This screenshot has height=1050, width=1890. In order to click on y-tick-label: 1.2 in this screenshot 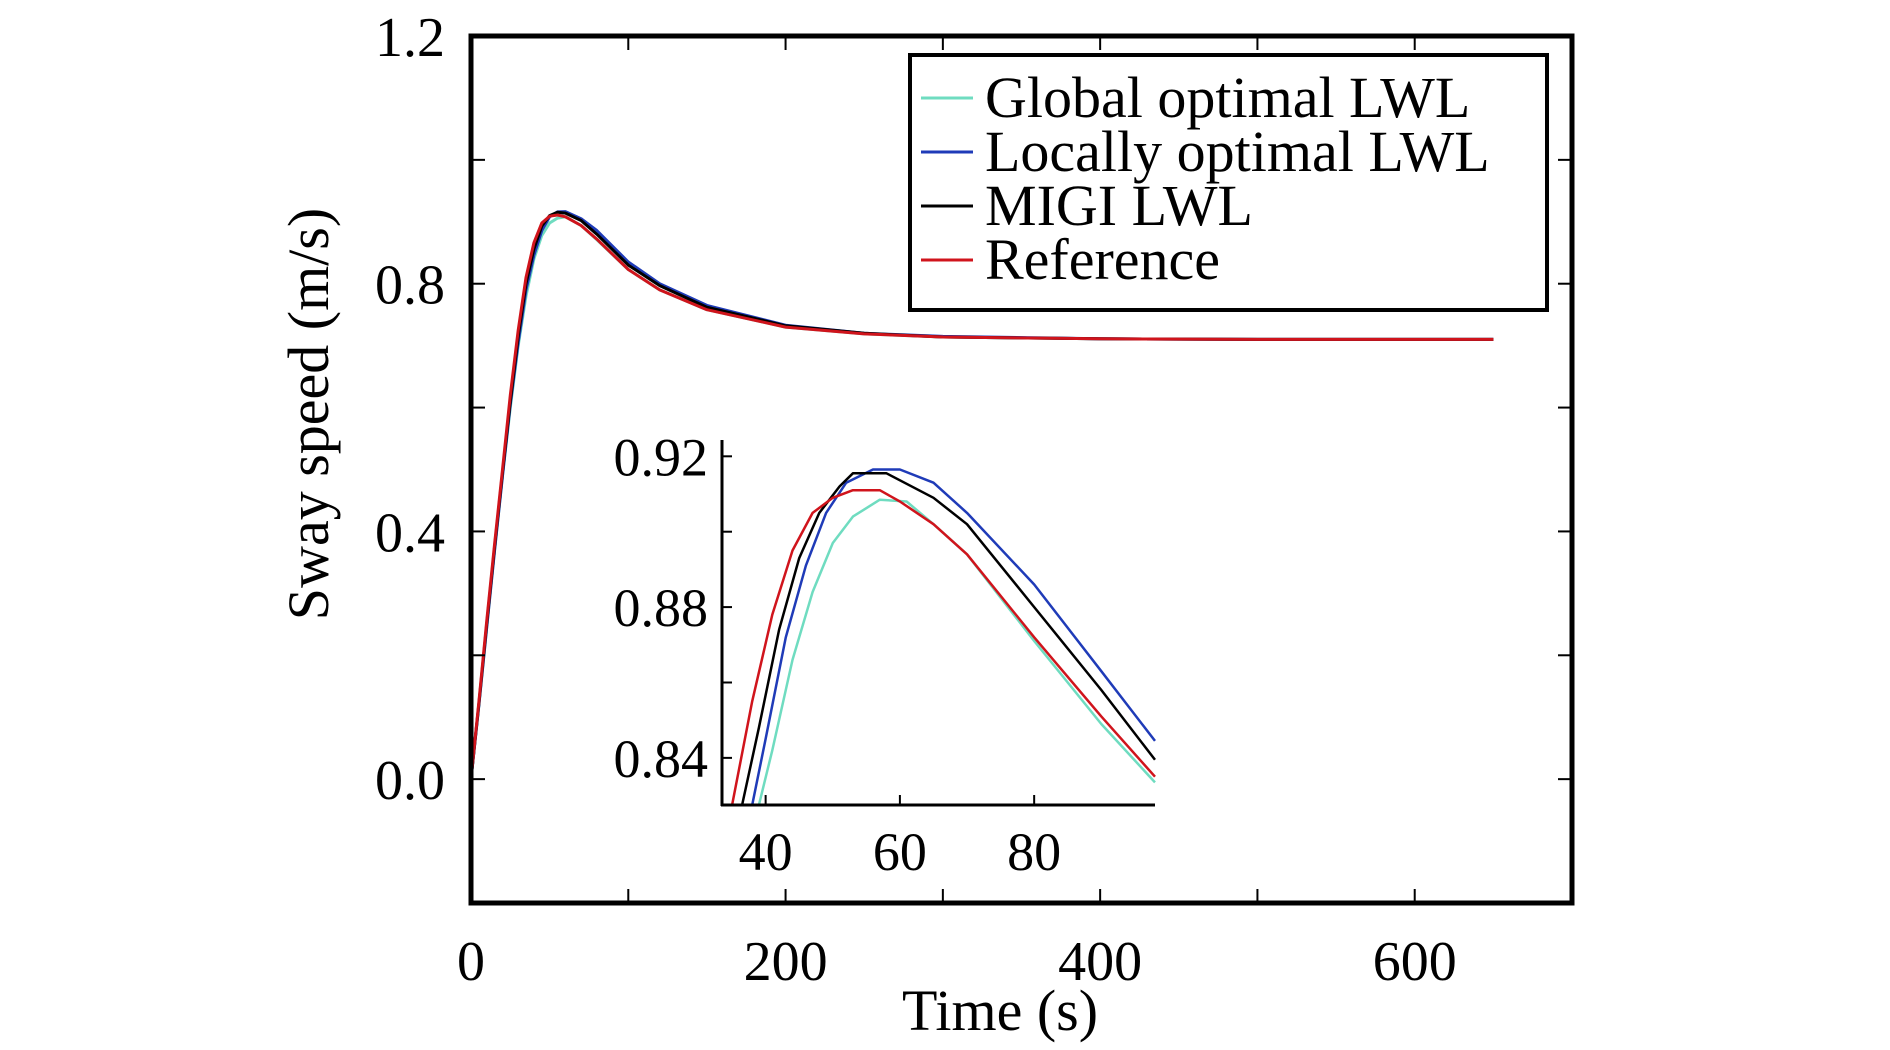, I will do `click(410, 38)`.